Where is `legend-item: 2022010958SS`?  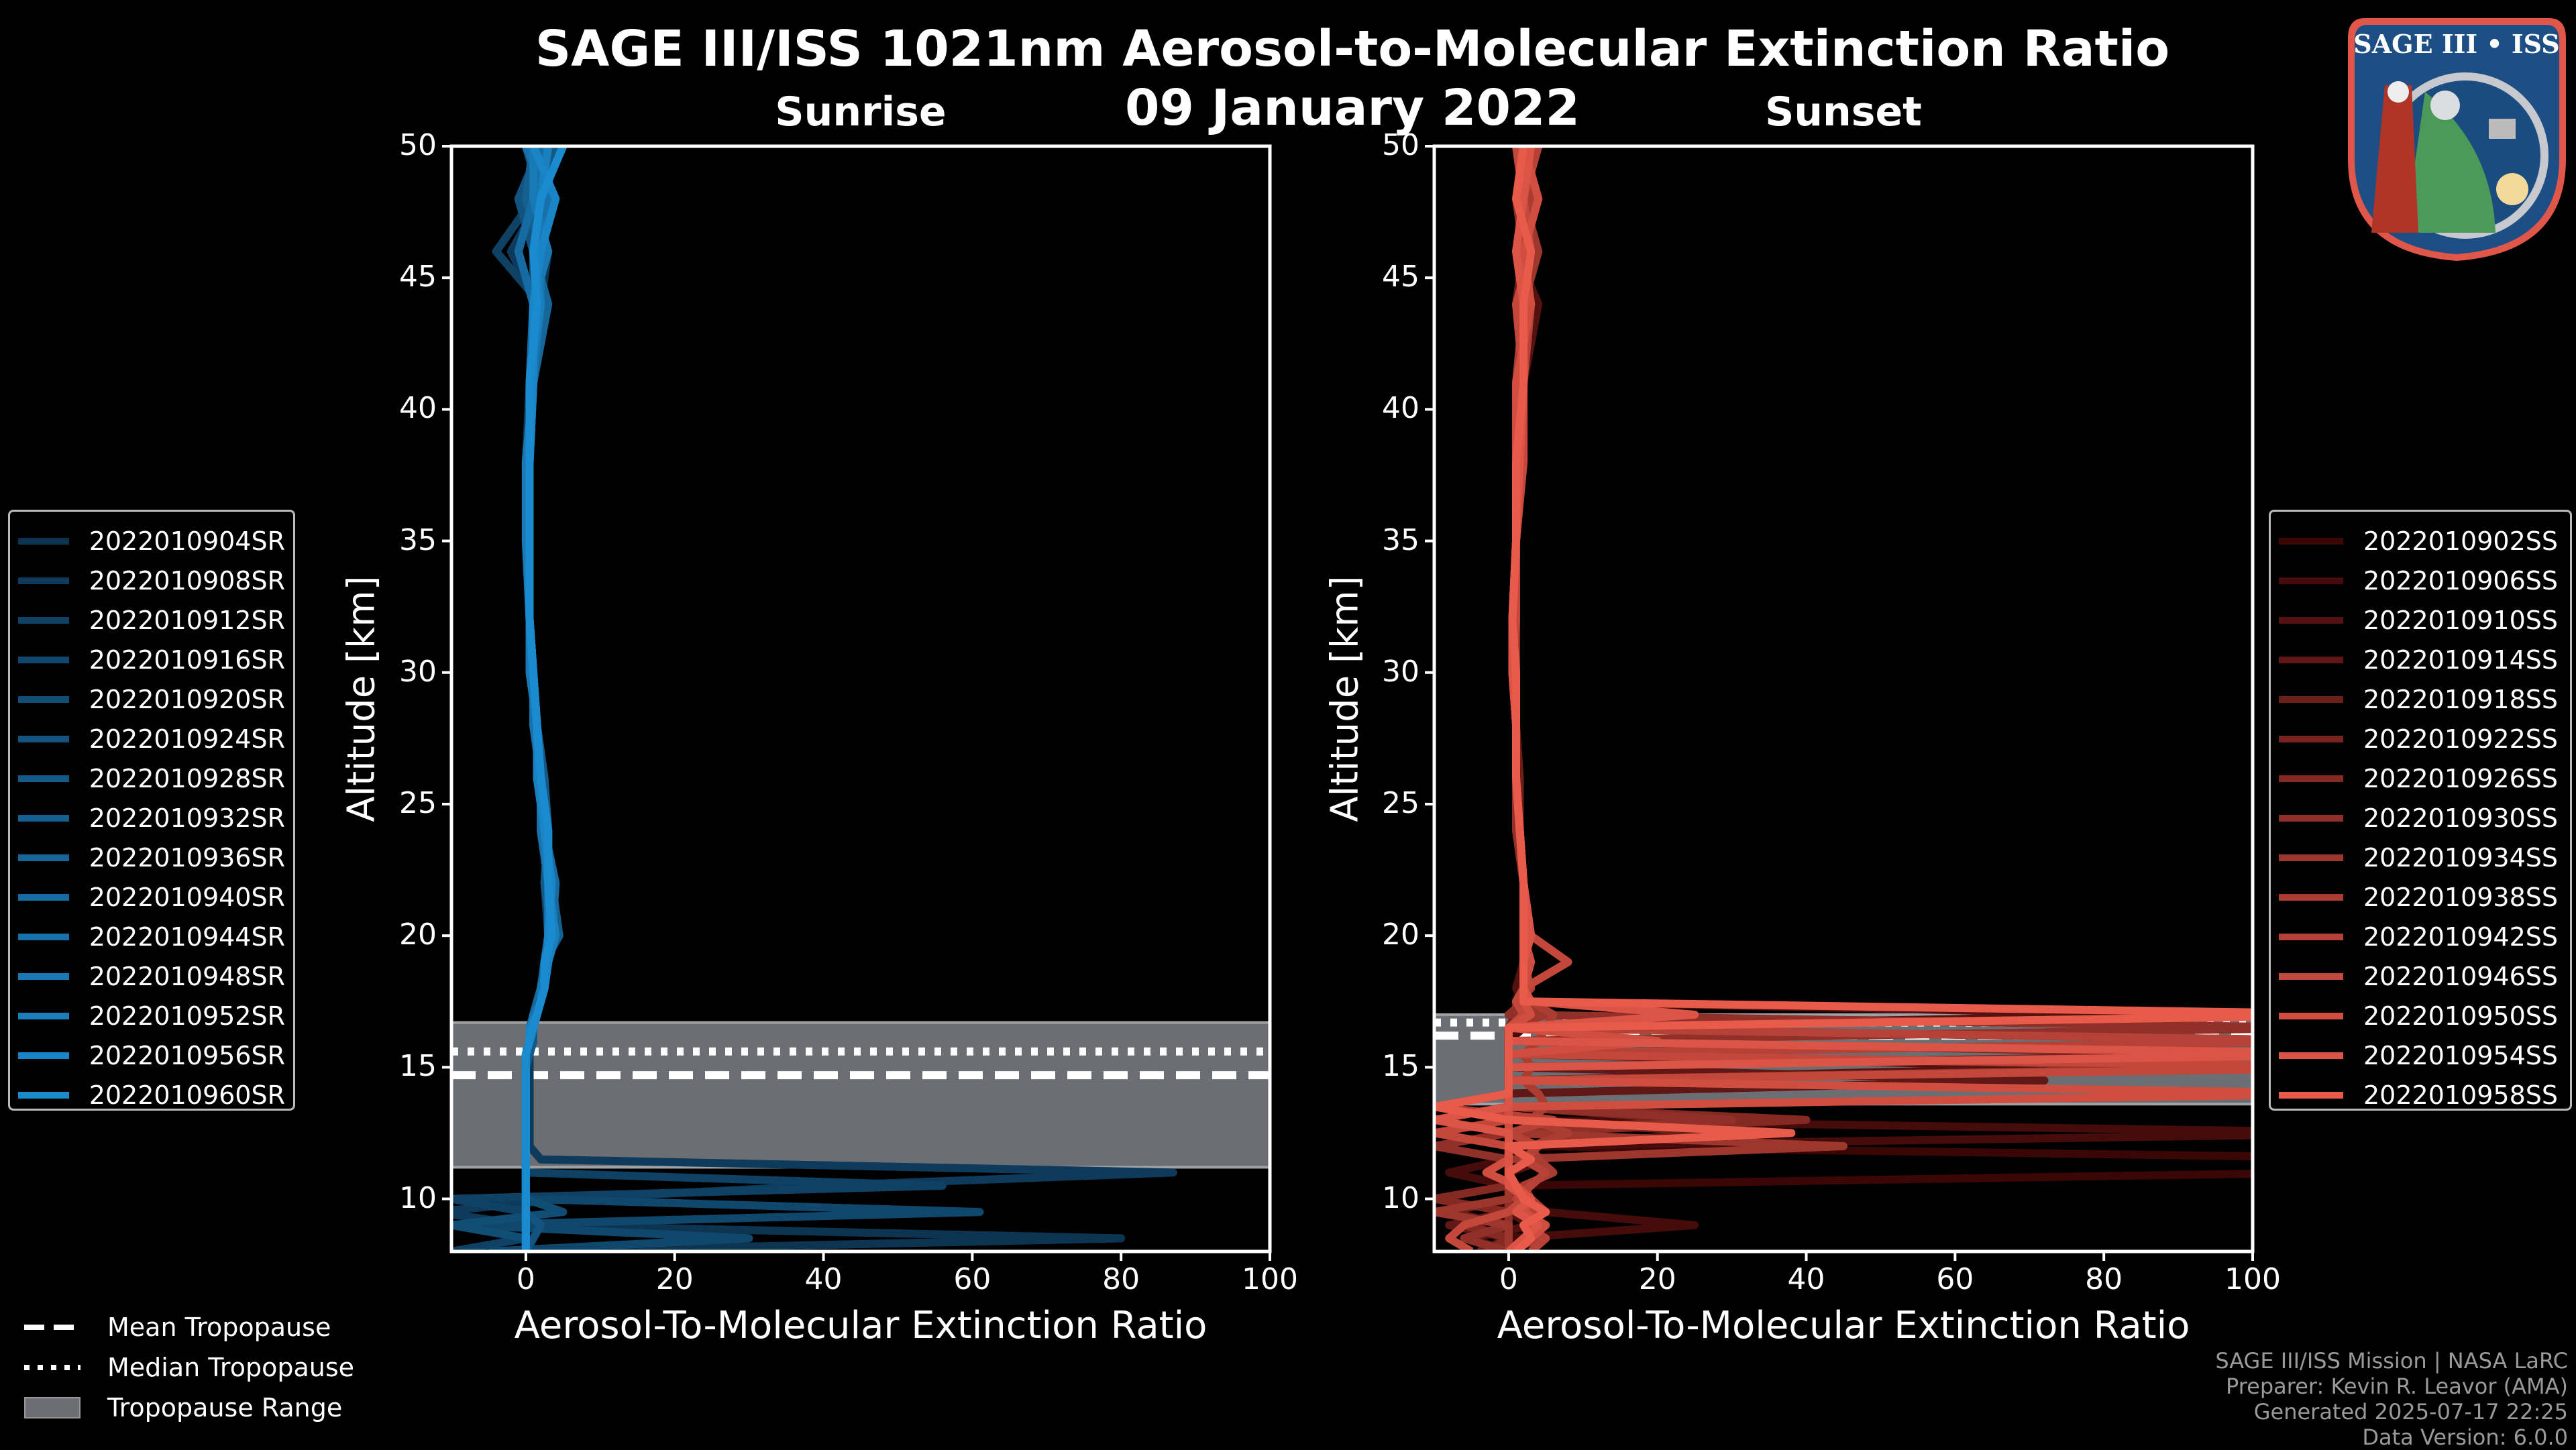 legend-item: 2022010958SS is located at coordinates (2420, 1095).